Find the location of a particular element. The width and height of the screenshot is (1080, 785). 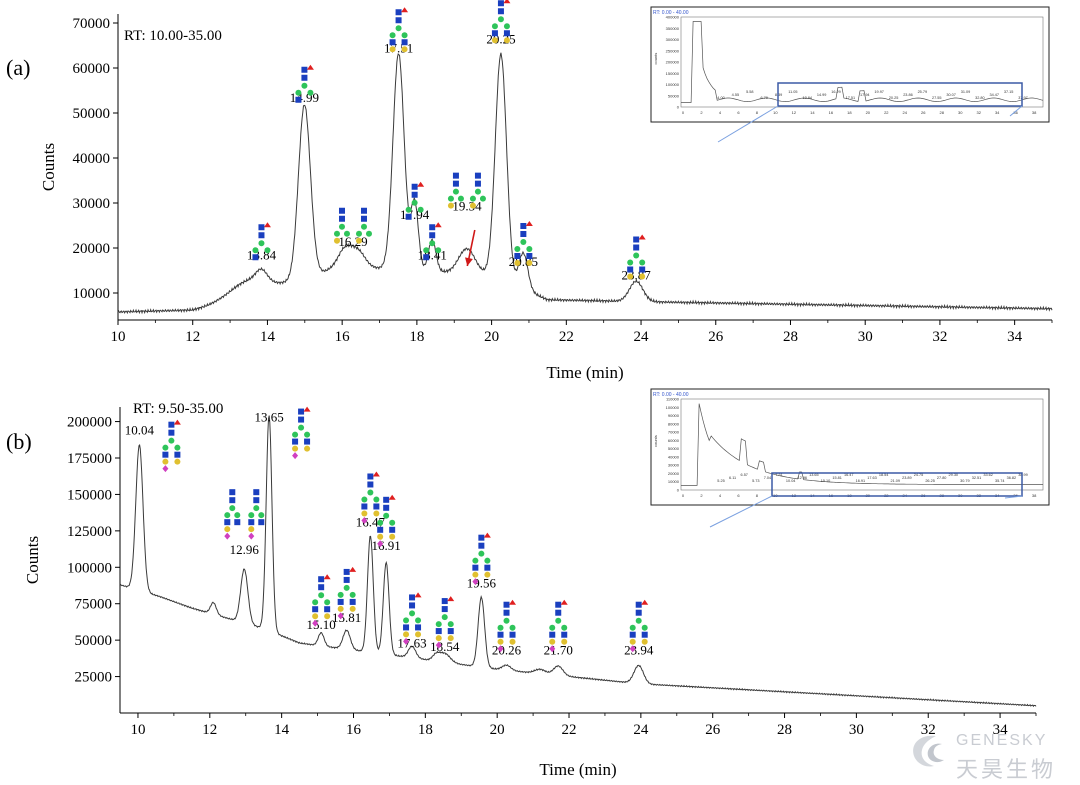

x-axis-title: Time (min) is located at coordinates (577, 769).